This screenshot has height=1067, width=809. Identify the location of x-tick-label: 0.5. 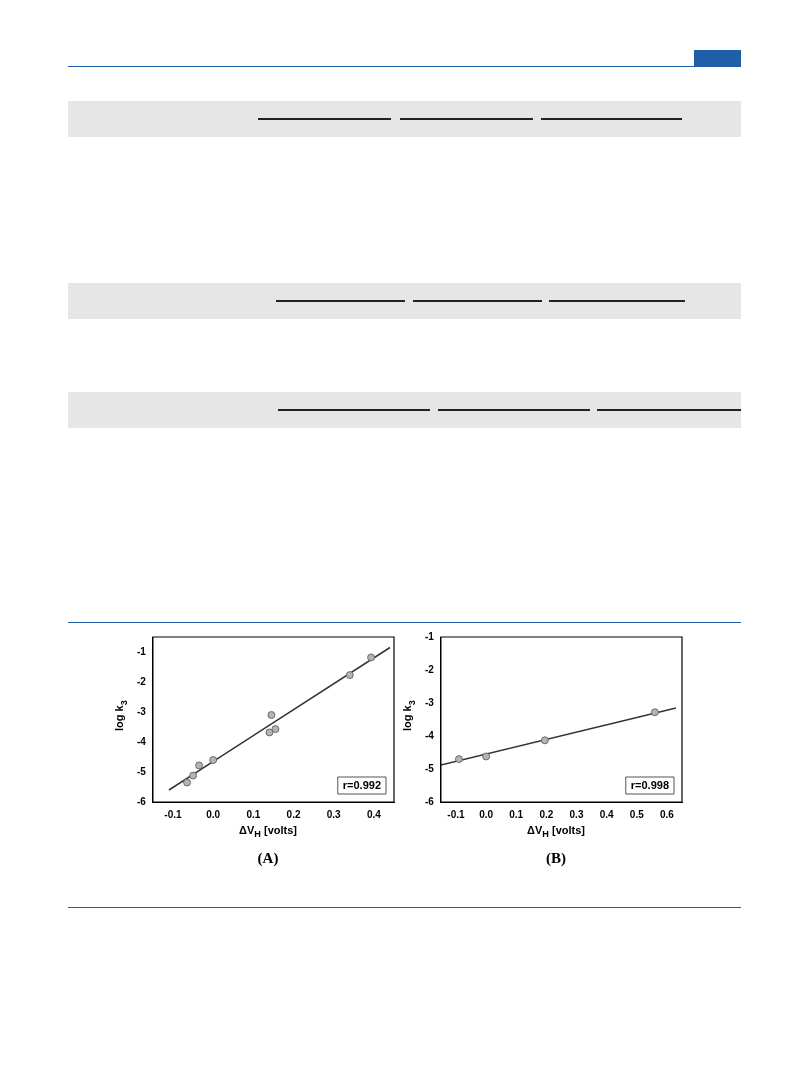
(637, 814).